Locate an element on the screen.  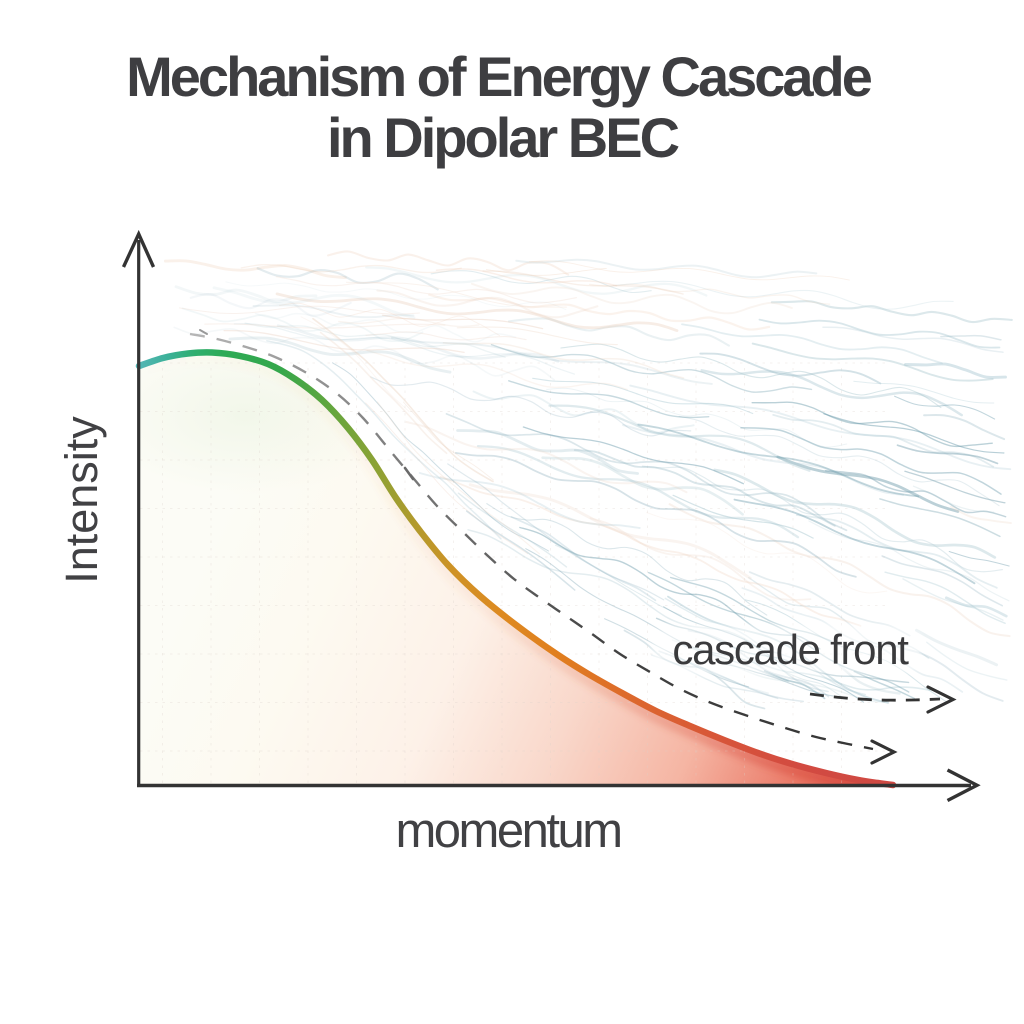
svg-text: momentum is located at coordinates (507, 831).